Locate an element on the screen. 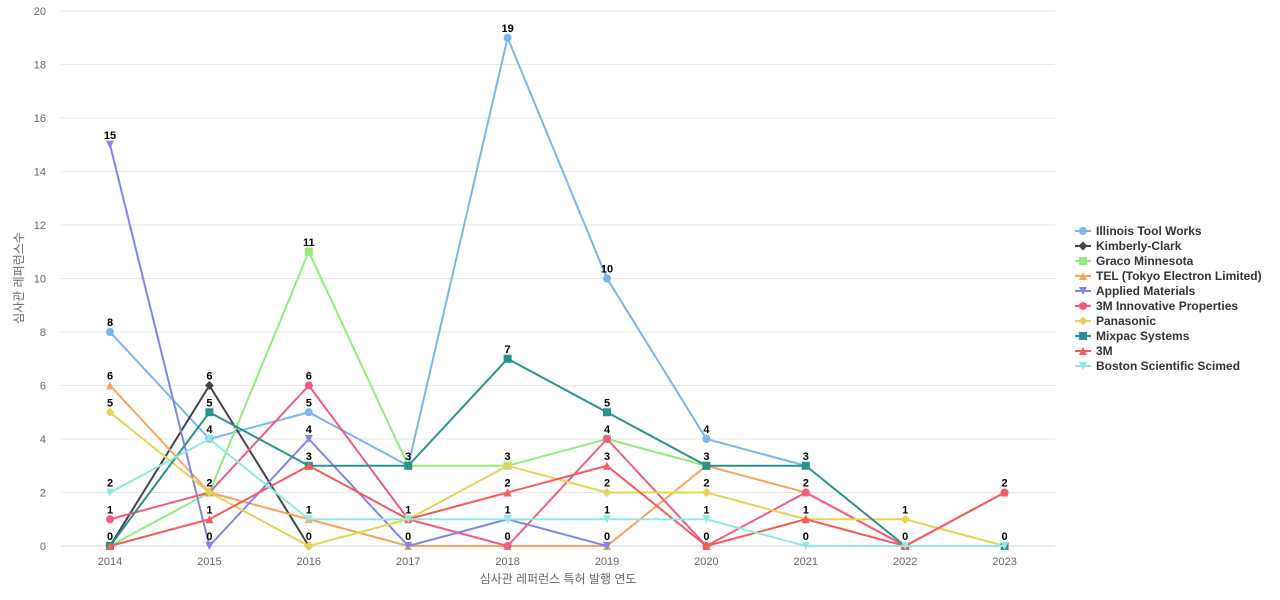 The image size is (1280, 600). data-label: 8 is located at coordinates (110, 323).